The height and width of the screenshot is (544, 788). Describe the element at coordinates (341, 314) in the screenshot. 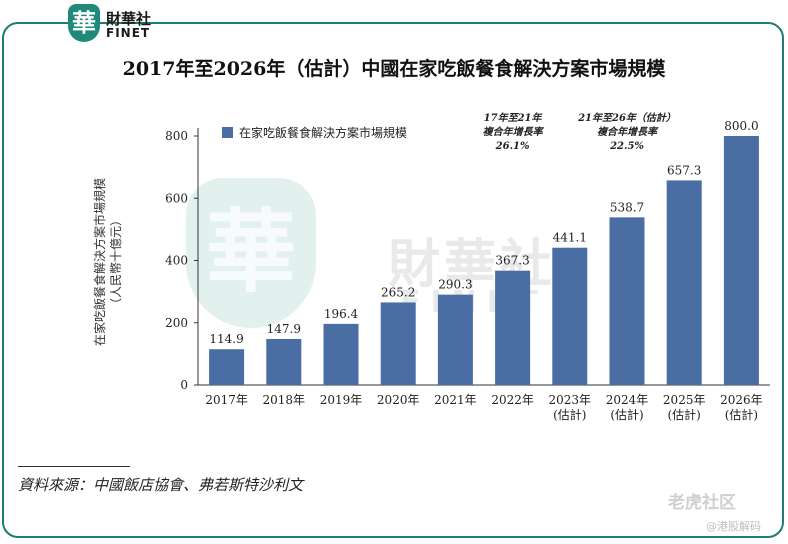

I see `bar-value-label: 196.4` at that location.